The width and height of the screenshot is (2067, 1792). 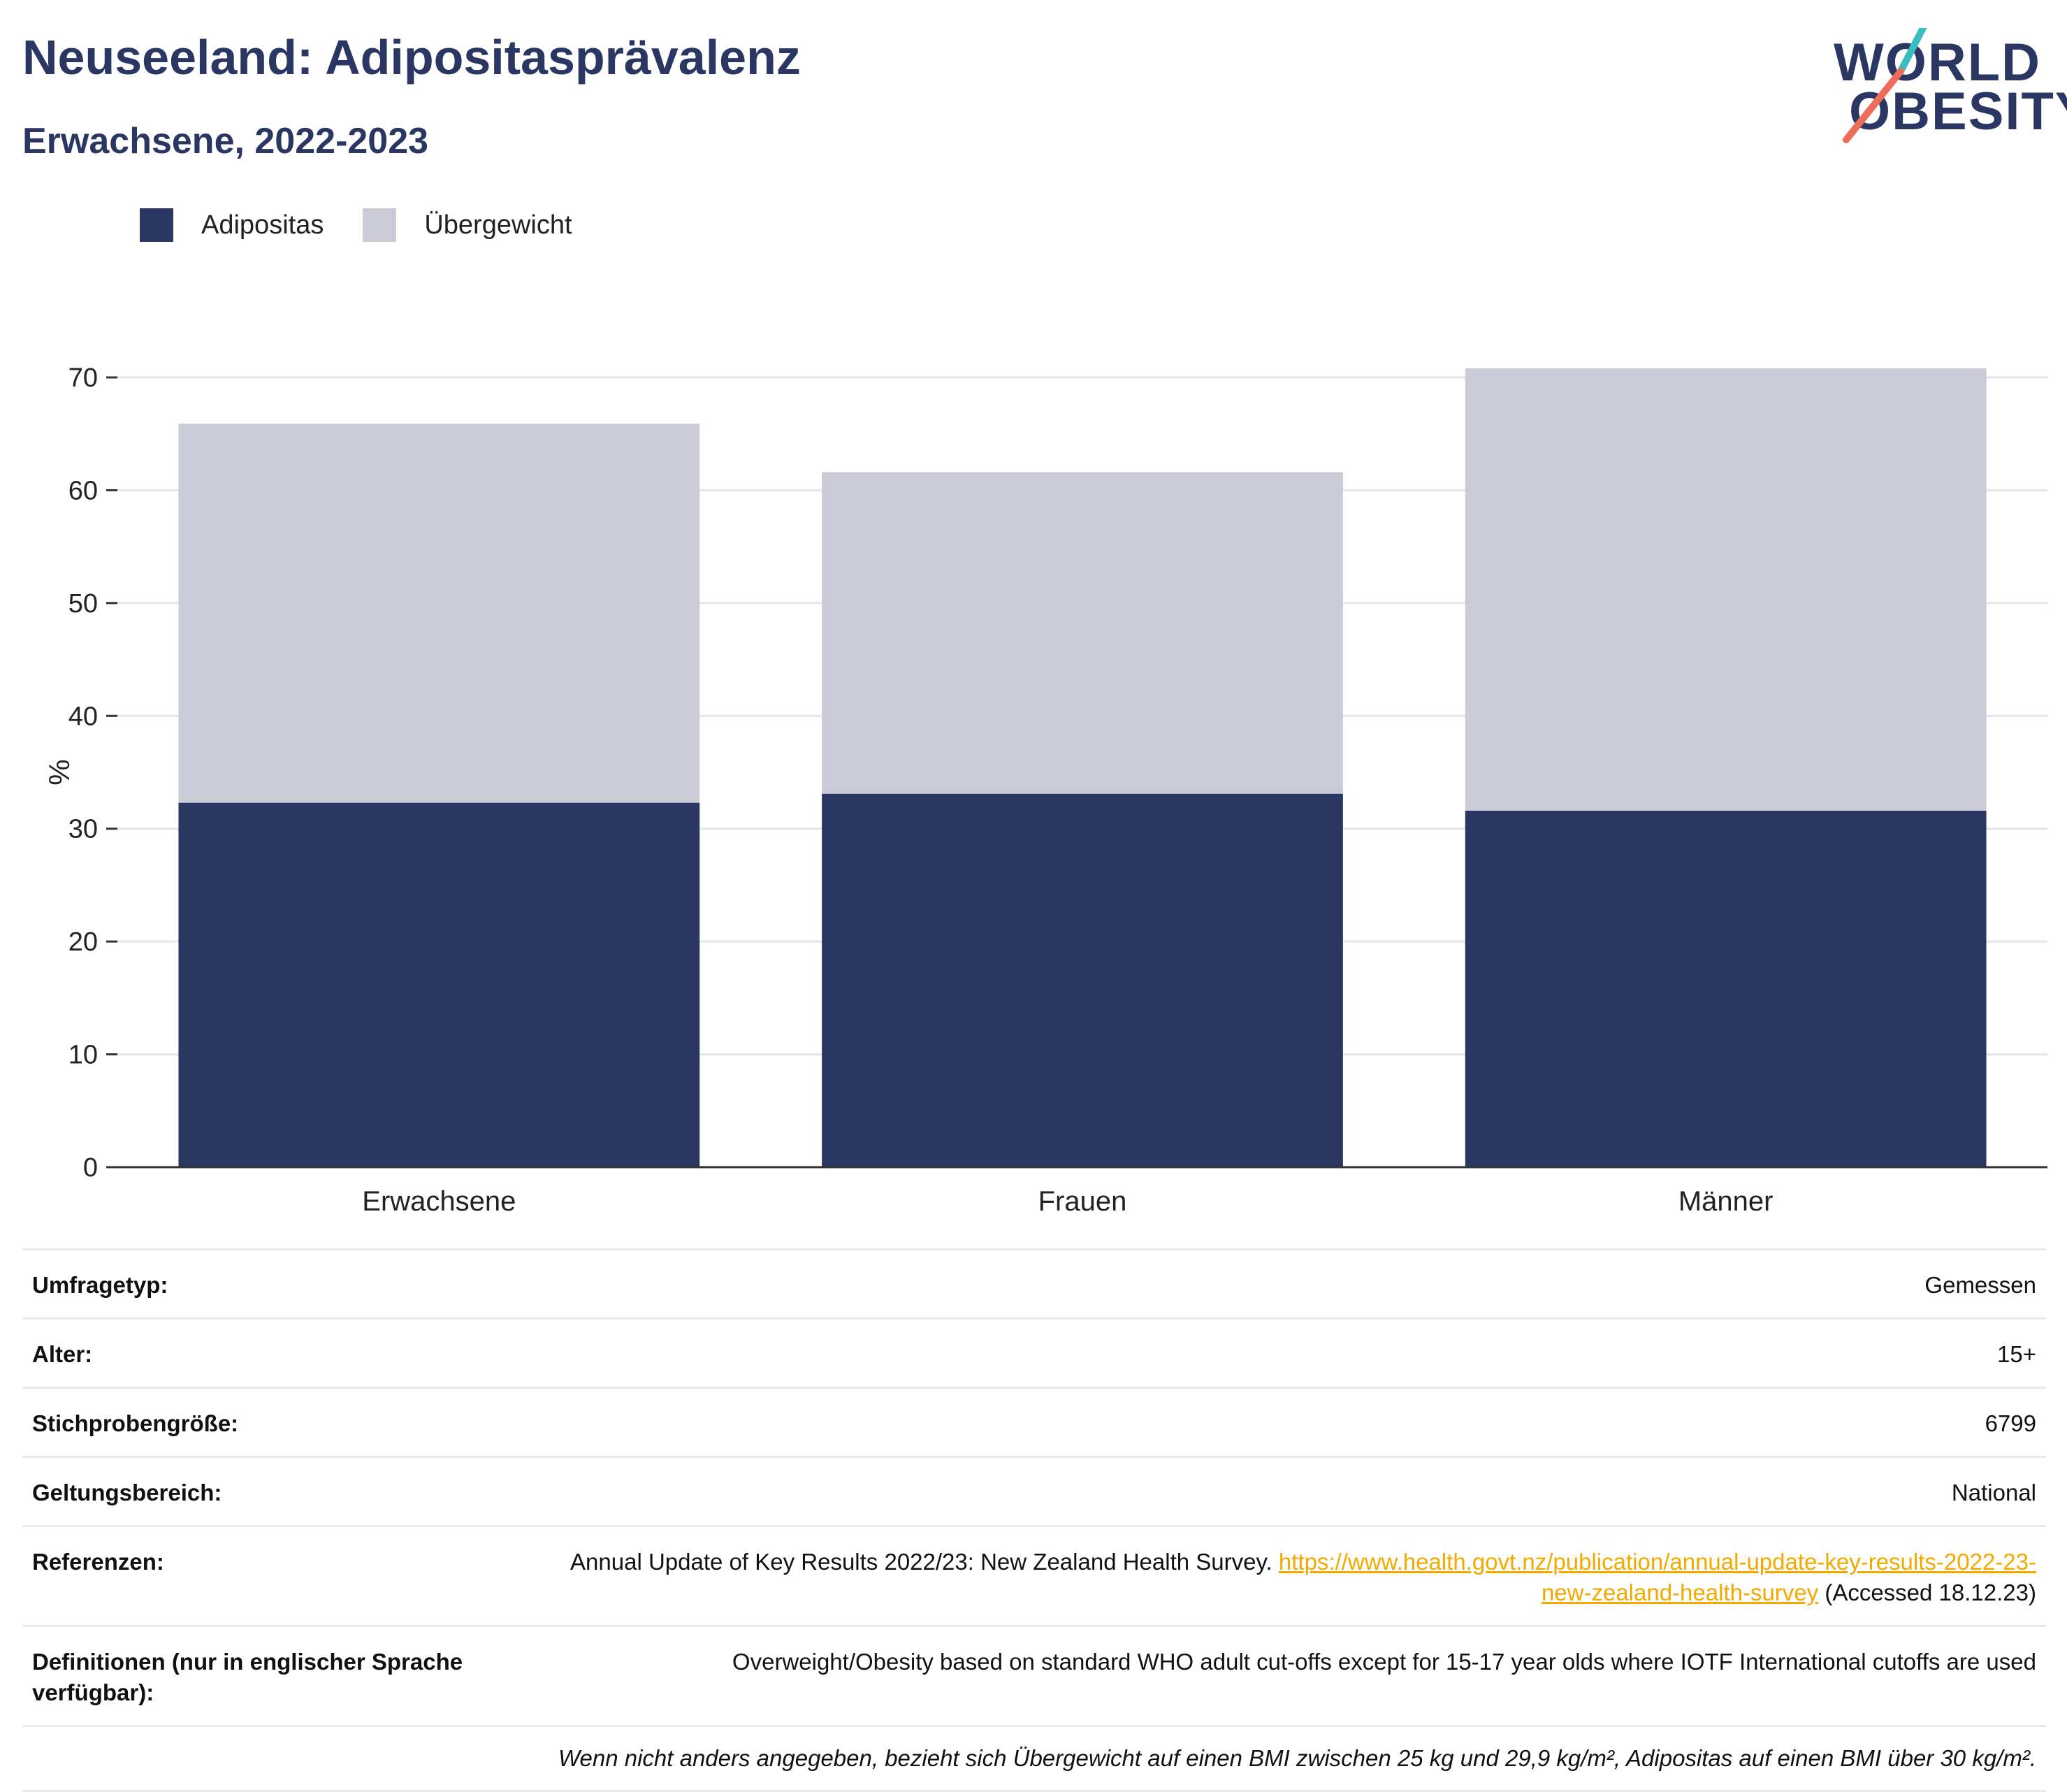 I want to click on y-tick-label: 60, so click(x=83, y=490).